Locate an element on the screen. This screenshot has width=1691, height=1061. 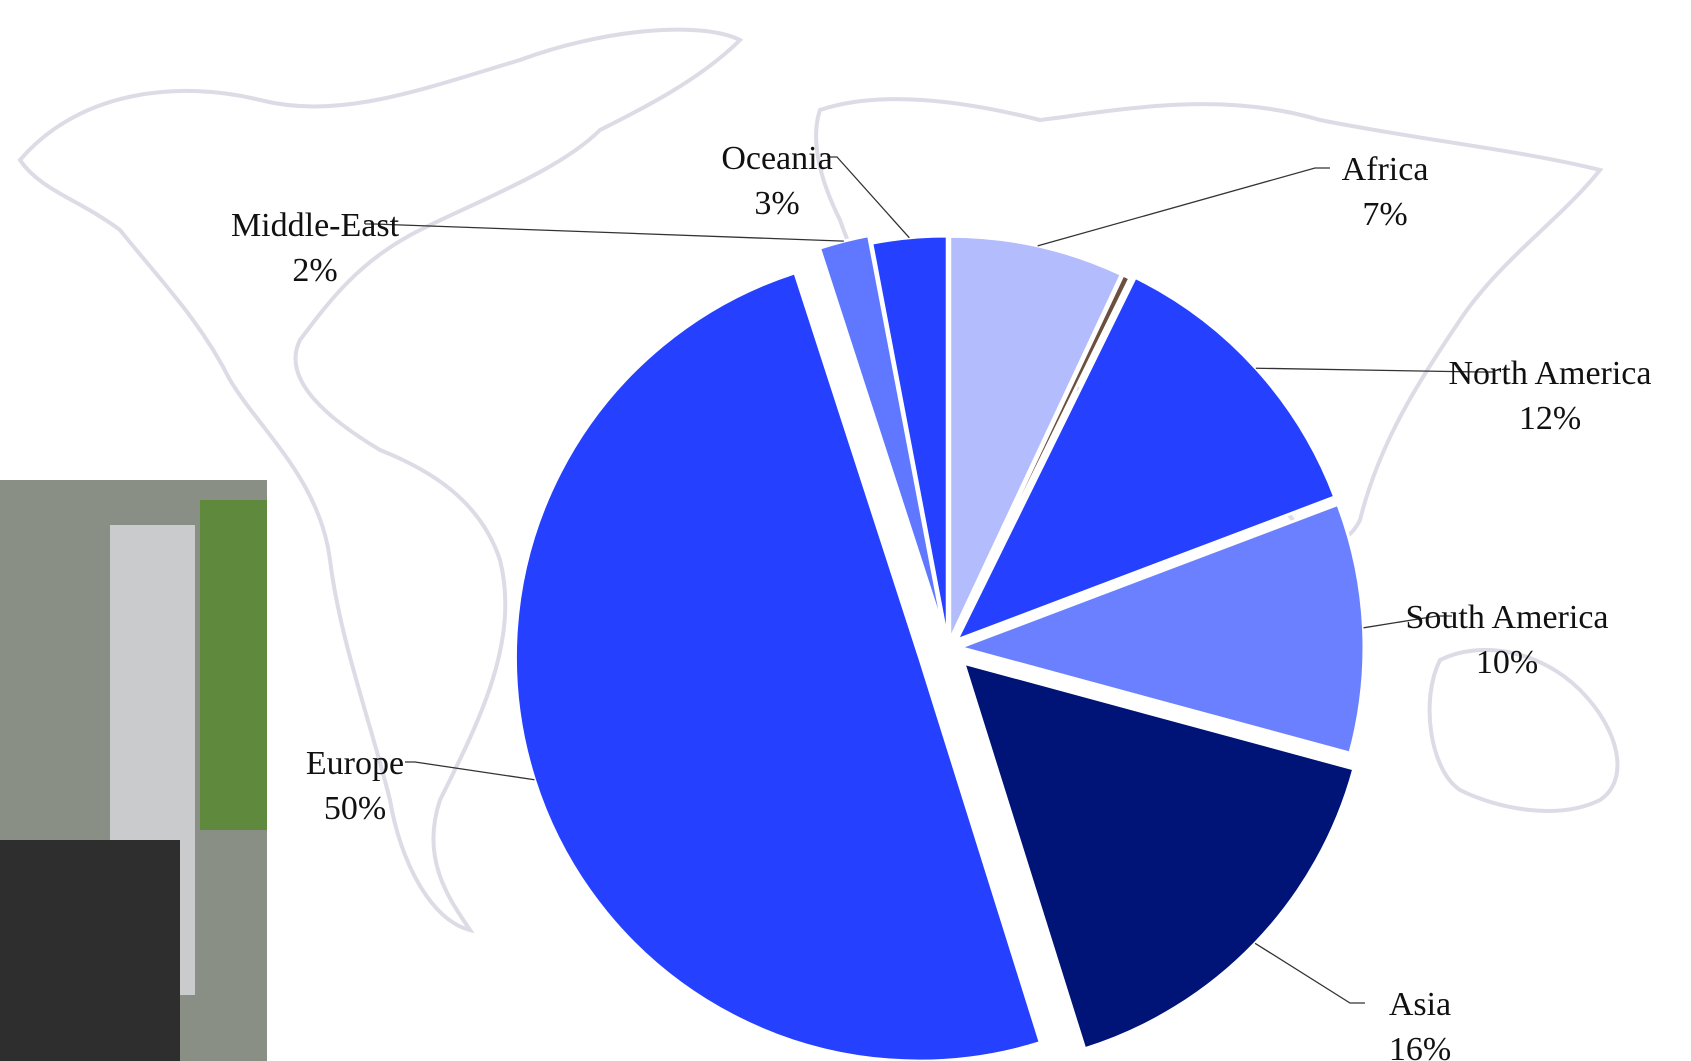
slice-label: Africa is located at coordinates (1385, 169).